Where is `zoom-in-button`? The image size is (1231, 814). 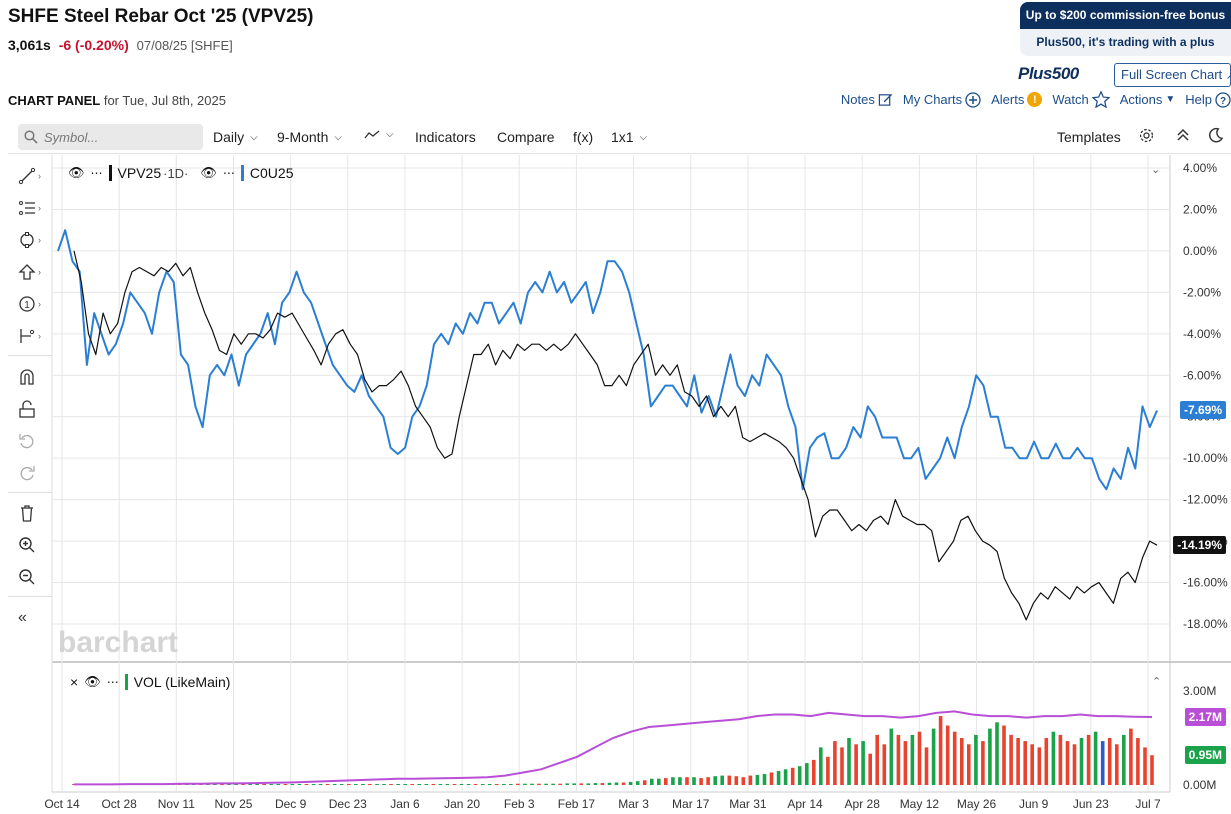 zoom-in-button is located at coordinates (32, 545).